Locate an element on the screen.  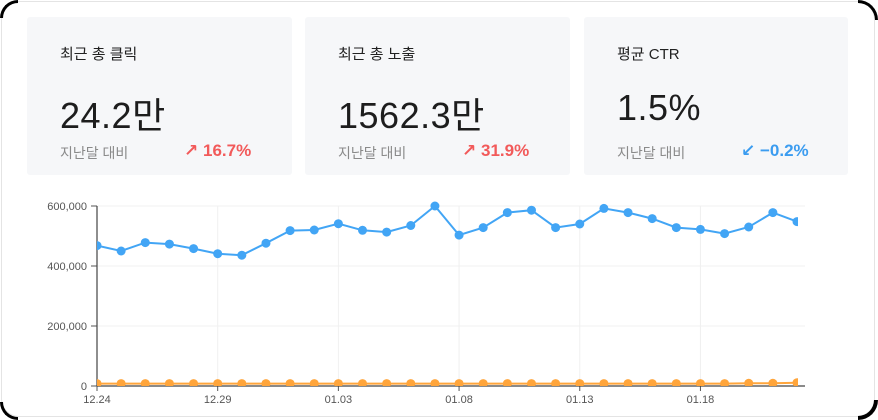
x-tick-label: 01.18 is located at coordinates (701, 400).